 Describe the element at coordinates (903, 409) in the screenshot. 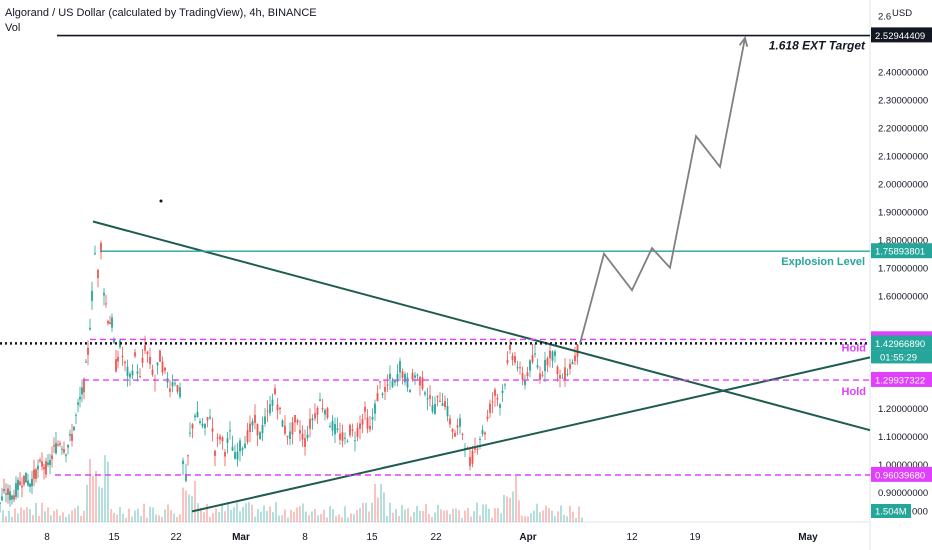

I see `y-tick-label: 1.20000000` at that location.